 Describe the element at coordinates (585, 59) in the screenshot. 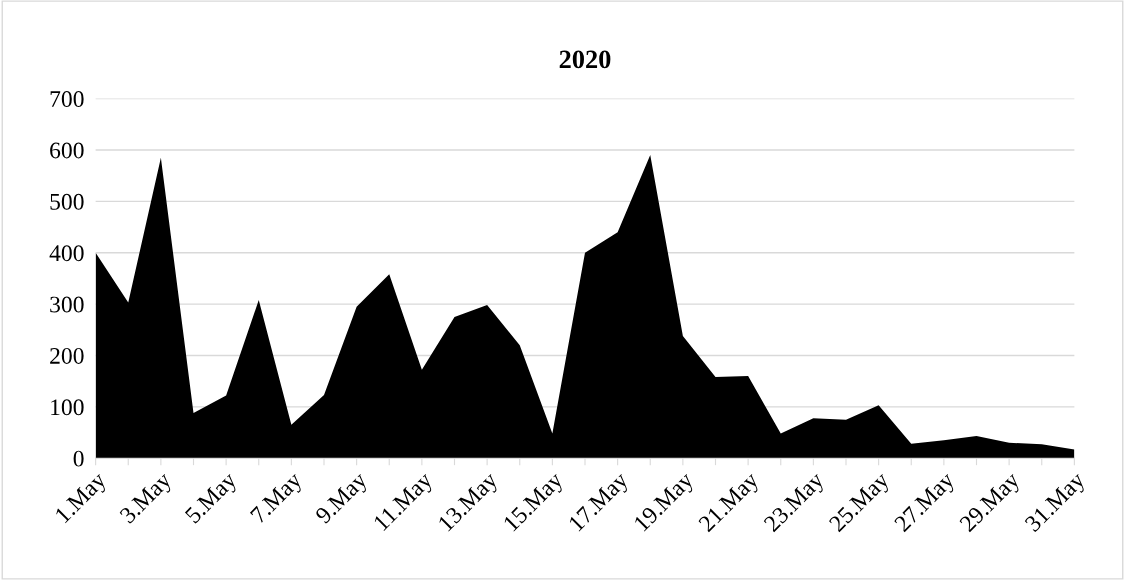

I see `chart-title: 2020` at that location.